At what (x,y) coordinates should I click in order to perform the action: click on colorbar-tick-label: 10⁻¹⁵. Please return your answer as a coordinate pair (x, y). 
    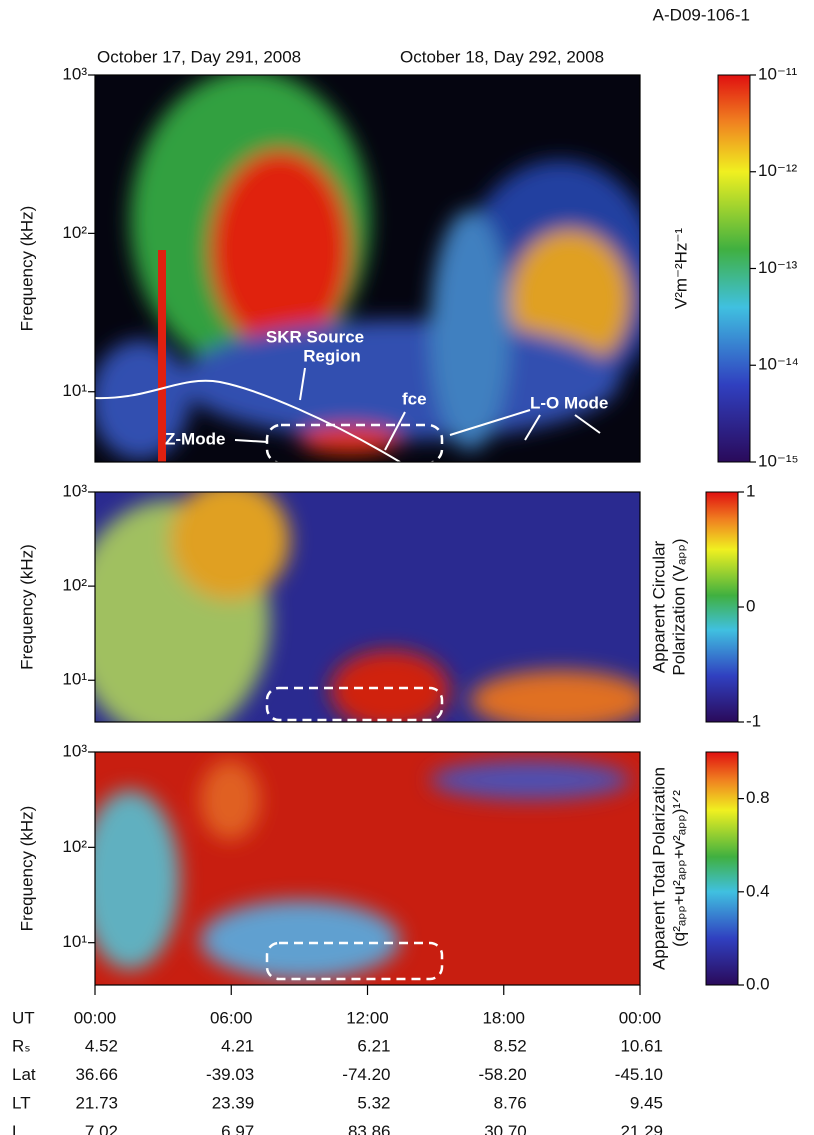
    Looking at the image, I should click on (778, 460).